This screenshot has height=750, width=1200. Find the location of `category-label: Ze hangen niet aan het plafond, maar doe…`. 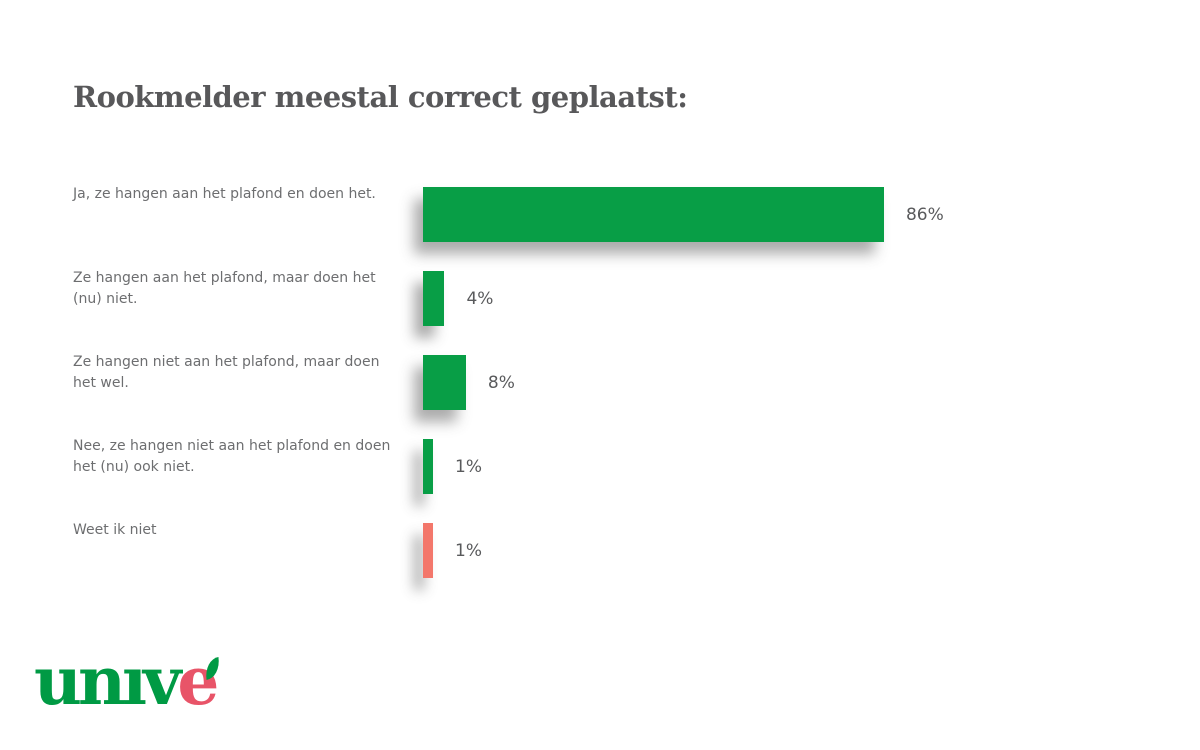

category-label: Ze hangen niet aan het plafond, maar doe… is located at coordinates (226, 372).